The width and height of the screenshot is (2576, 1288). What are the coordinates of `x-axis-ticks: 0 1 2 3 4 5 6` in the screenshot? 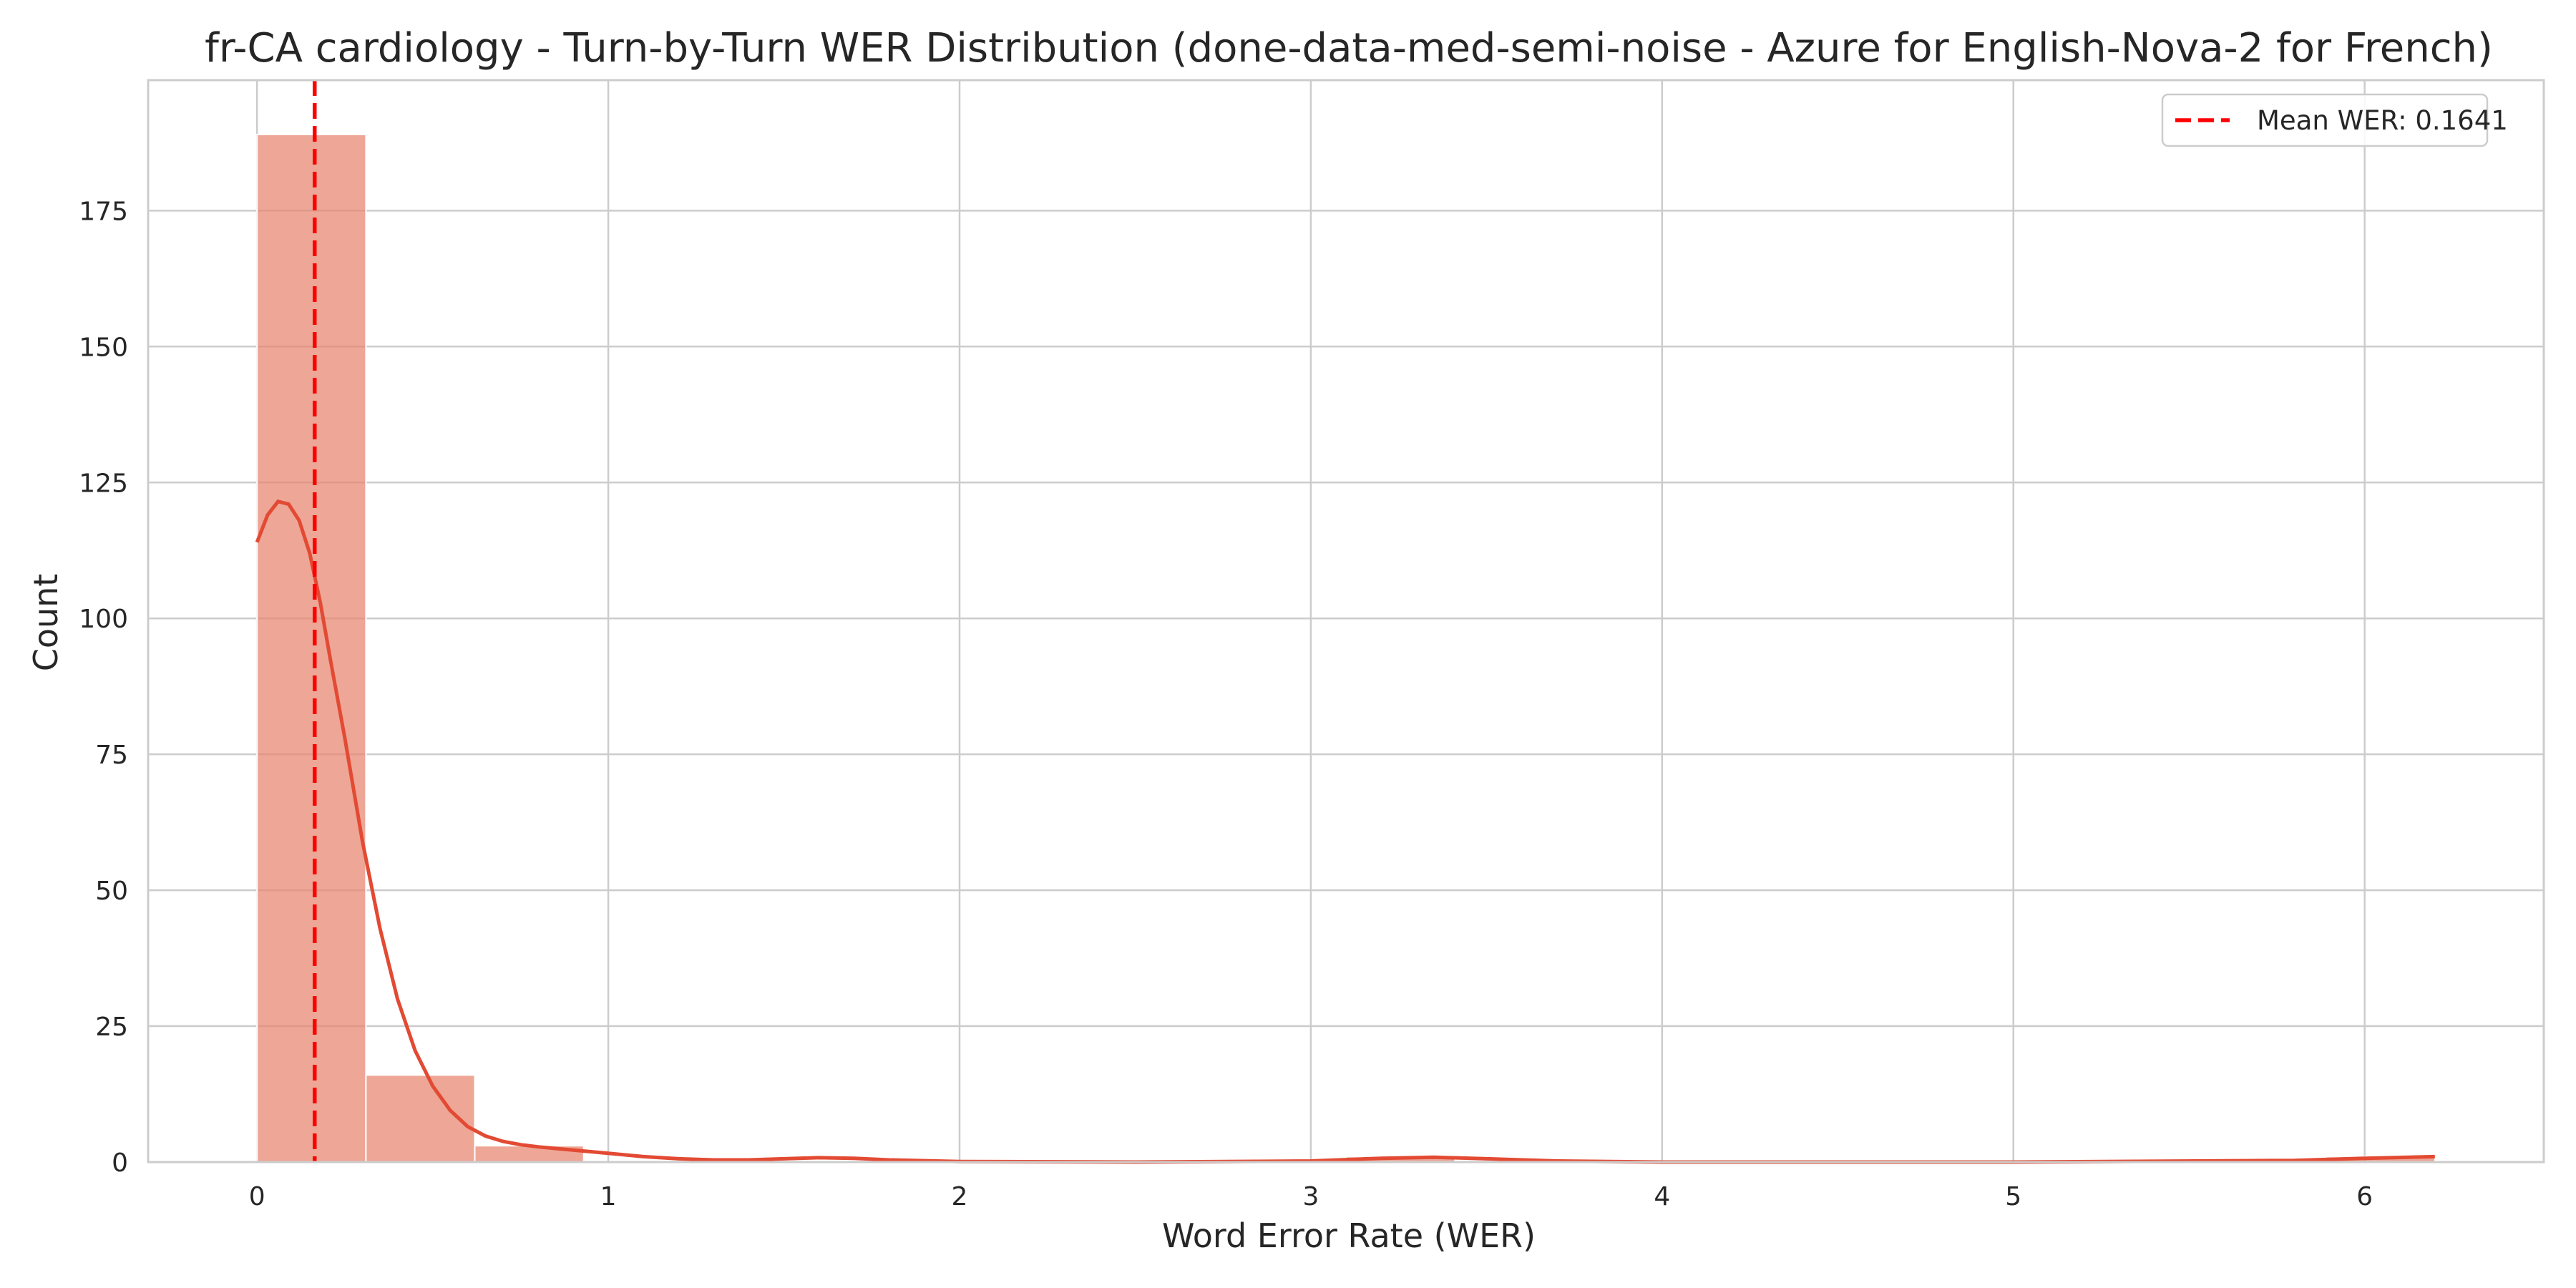 It's located at (1311, 1196).